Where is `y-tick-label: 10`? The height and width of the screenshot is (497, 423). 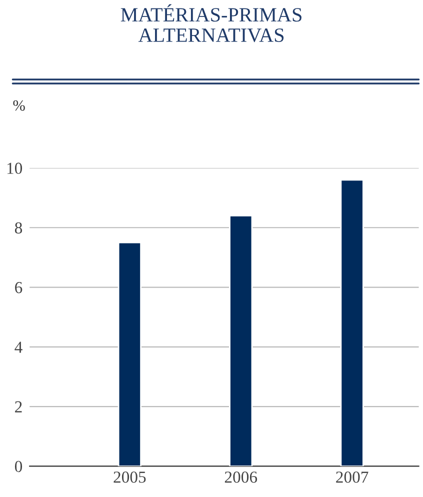 y-tick-label: 10 is located at coordinates (14, 168).